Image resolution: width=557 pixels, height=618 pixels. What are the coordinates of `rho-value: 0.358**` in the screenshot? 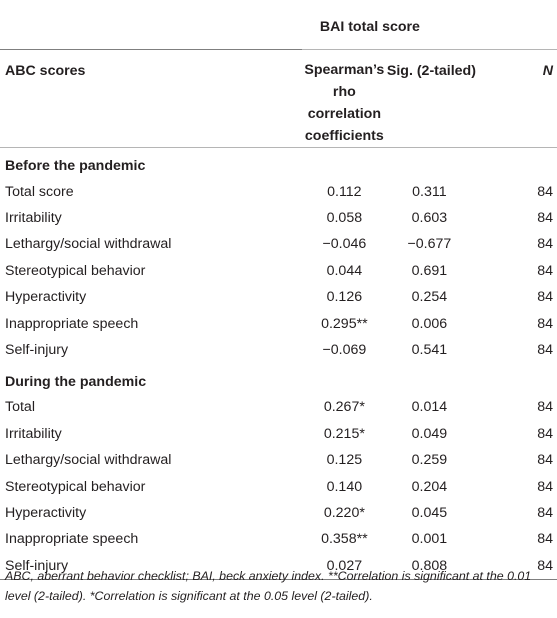 It's located at (344, 539).